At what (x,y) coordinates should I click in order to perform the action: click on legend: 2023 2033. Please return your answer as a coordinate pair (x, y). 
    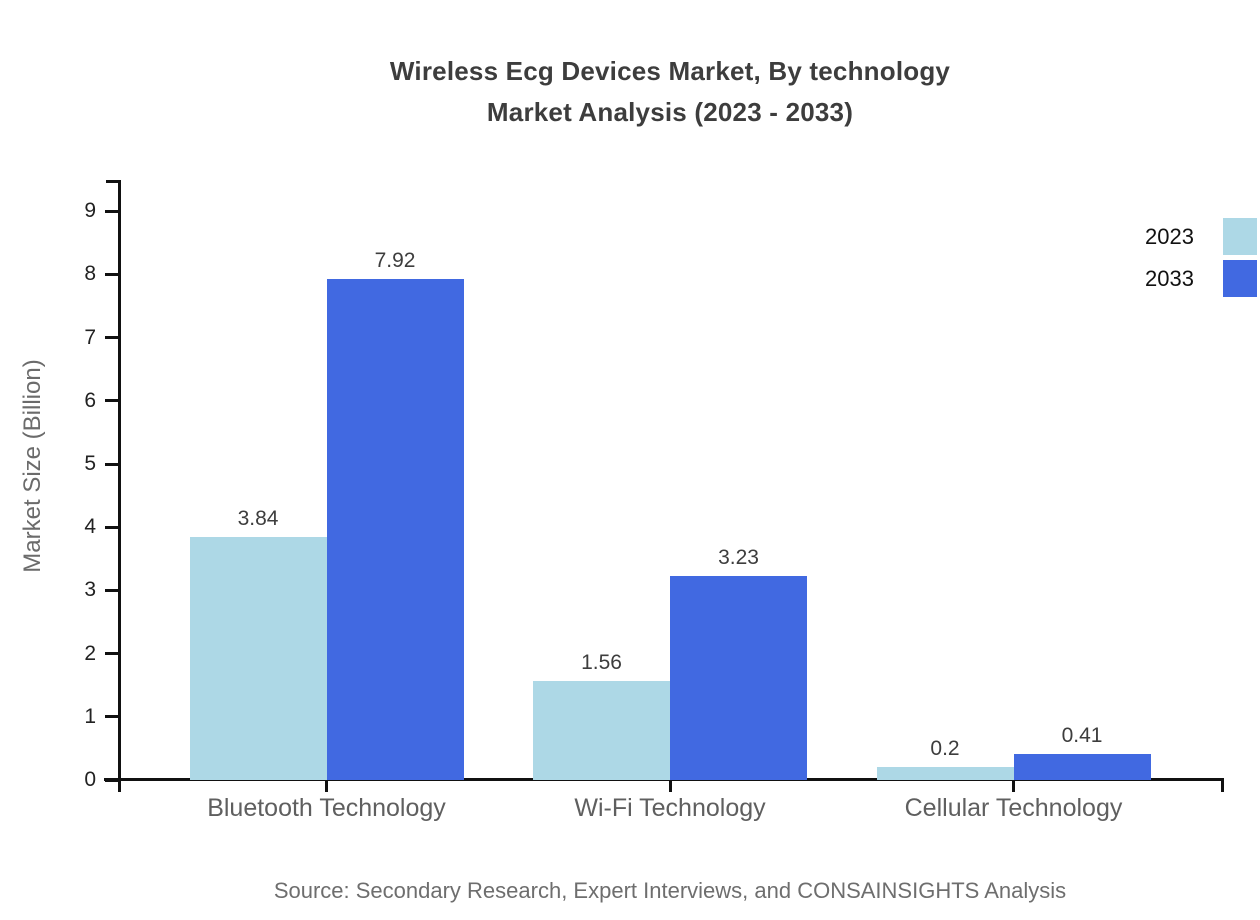
    Looking at the image, I should click on (1196, 260).